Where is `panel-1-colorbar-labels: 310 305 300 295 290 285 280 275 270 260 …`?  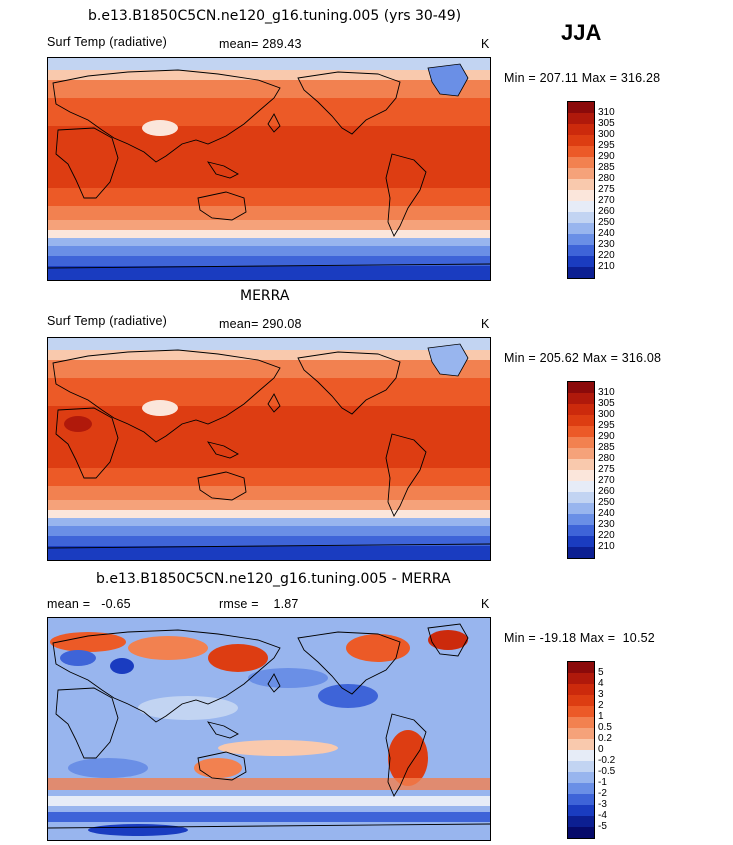
panel-1-colorbar-labels: 310 305 300 295 290 285 280 275 270 260 … is located at coordinates (606, 189).